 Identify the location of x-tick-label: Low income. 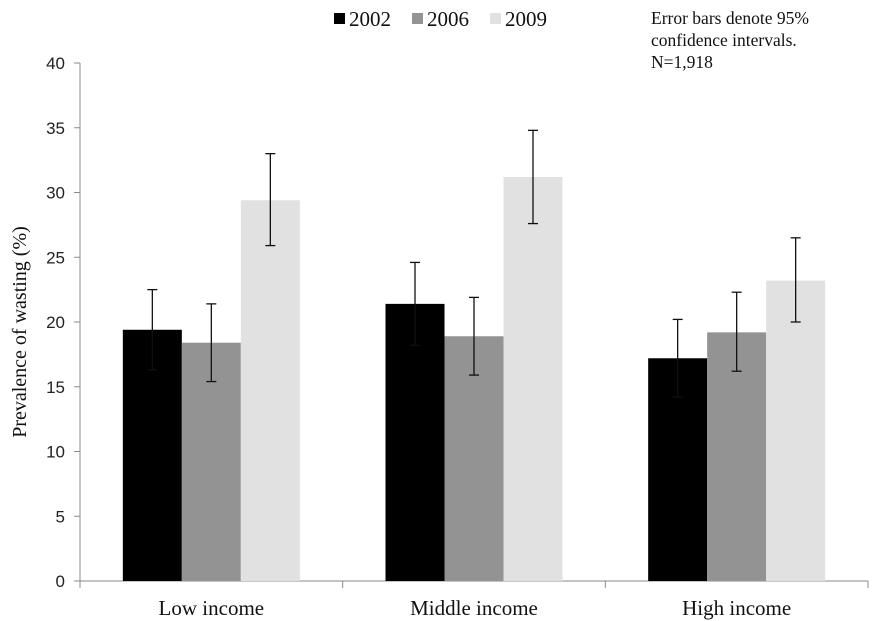
(212, 608).